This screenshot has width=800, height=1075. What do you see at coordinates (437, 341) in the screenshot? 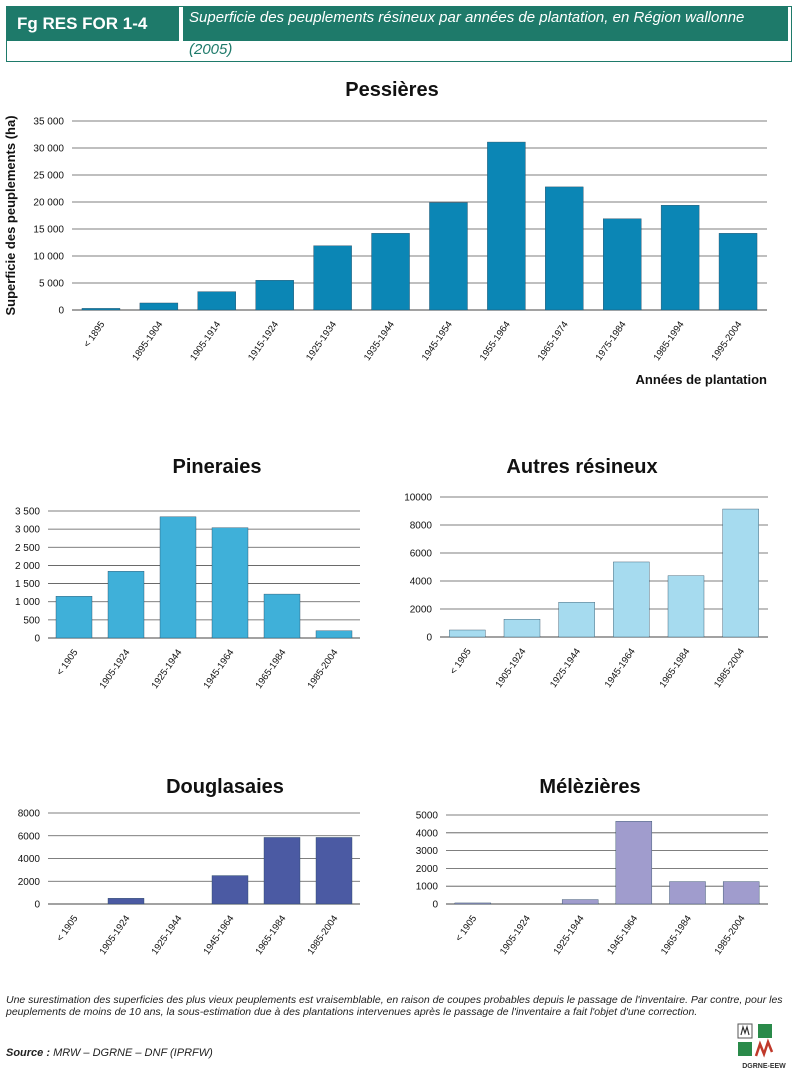
I see `x-tick-label: 1945-1954` at bounding box center [437, 341].